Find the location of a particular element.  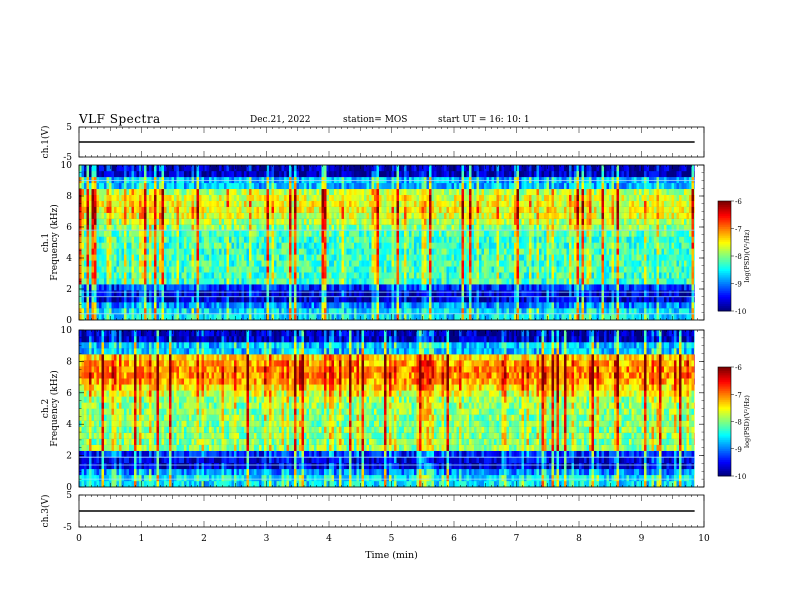

xtick-label-3: 3 is located at coordinates (267, 539).